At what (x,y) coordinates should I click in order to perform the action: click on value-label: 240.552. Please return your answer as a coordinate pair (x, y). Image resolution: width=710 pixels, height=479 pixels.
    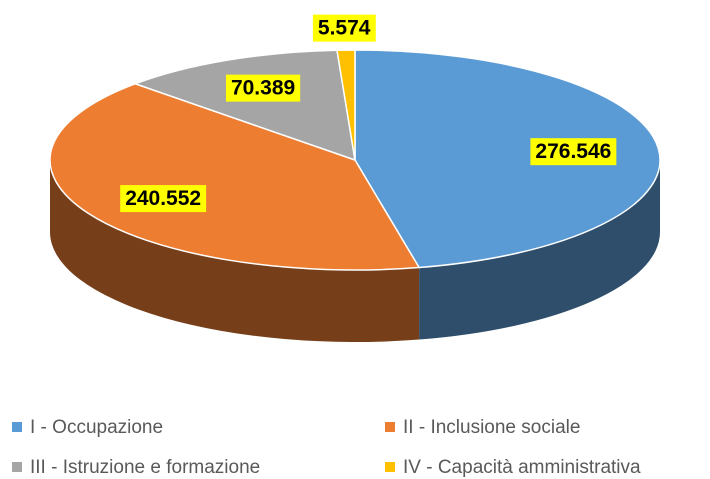
    Looking at the image, I should click on (163, 199).